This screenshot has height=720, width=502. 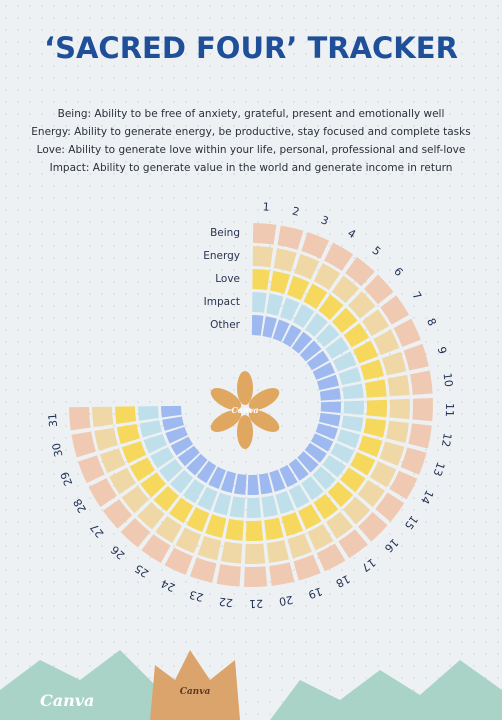 I want to click on day-label: 12, so click(x=446, y=440).